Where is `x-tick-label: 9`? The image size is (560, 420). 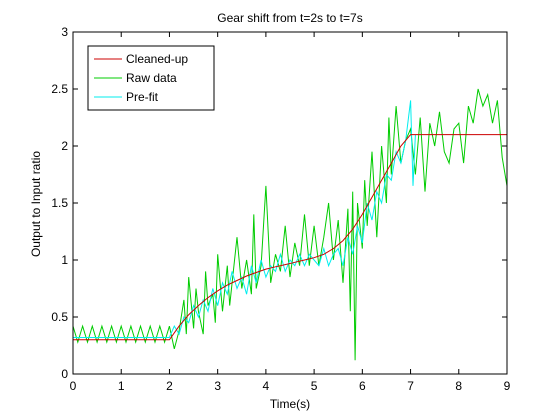
x-tick-label: 9 is located at coordinates (507, 386).